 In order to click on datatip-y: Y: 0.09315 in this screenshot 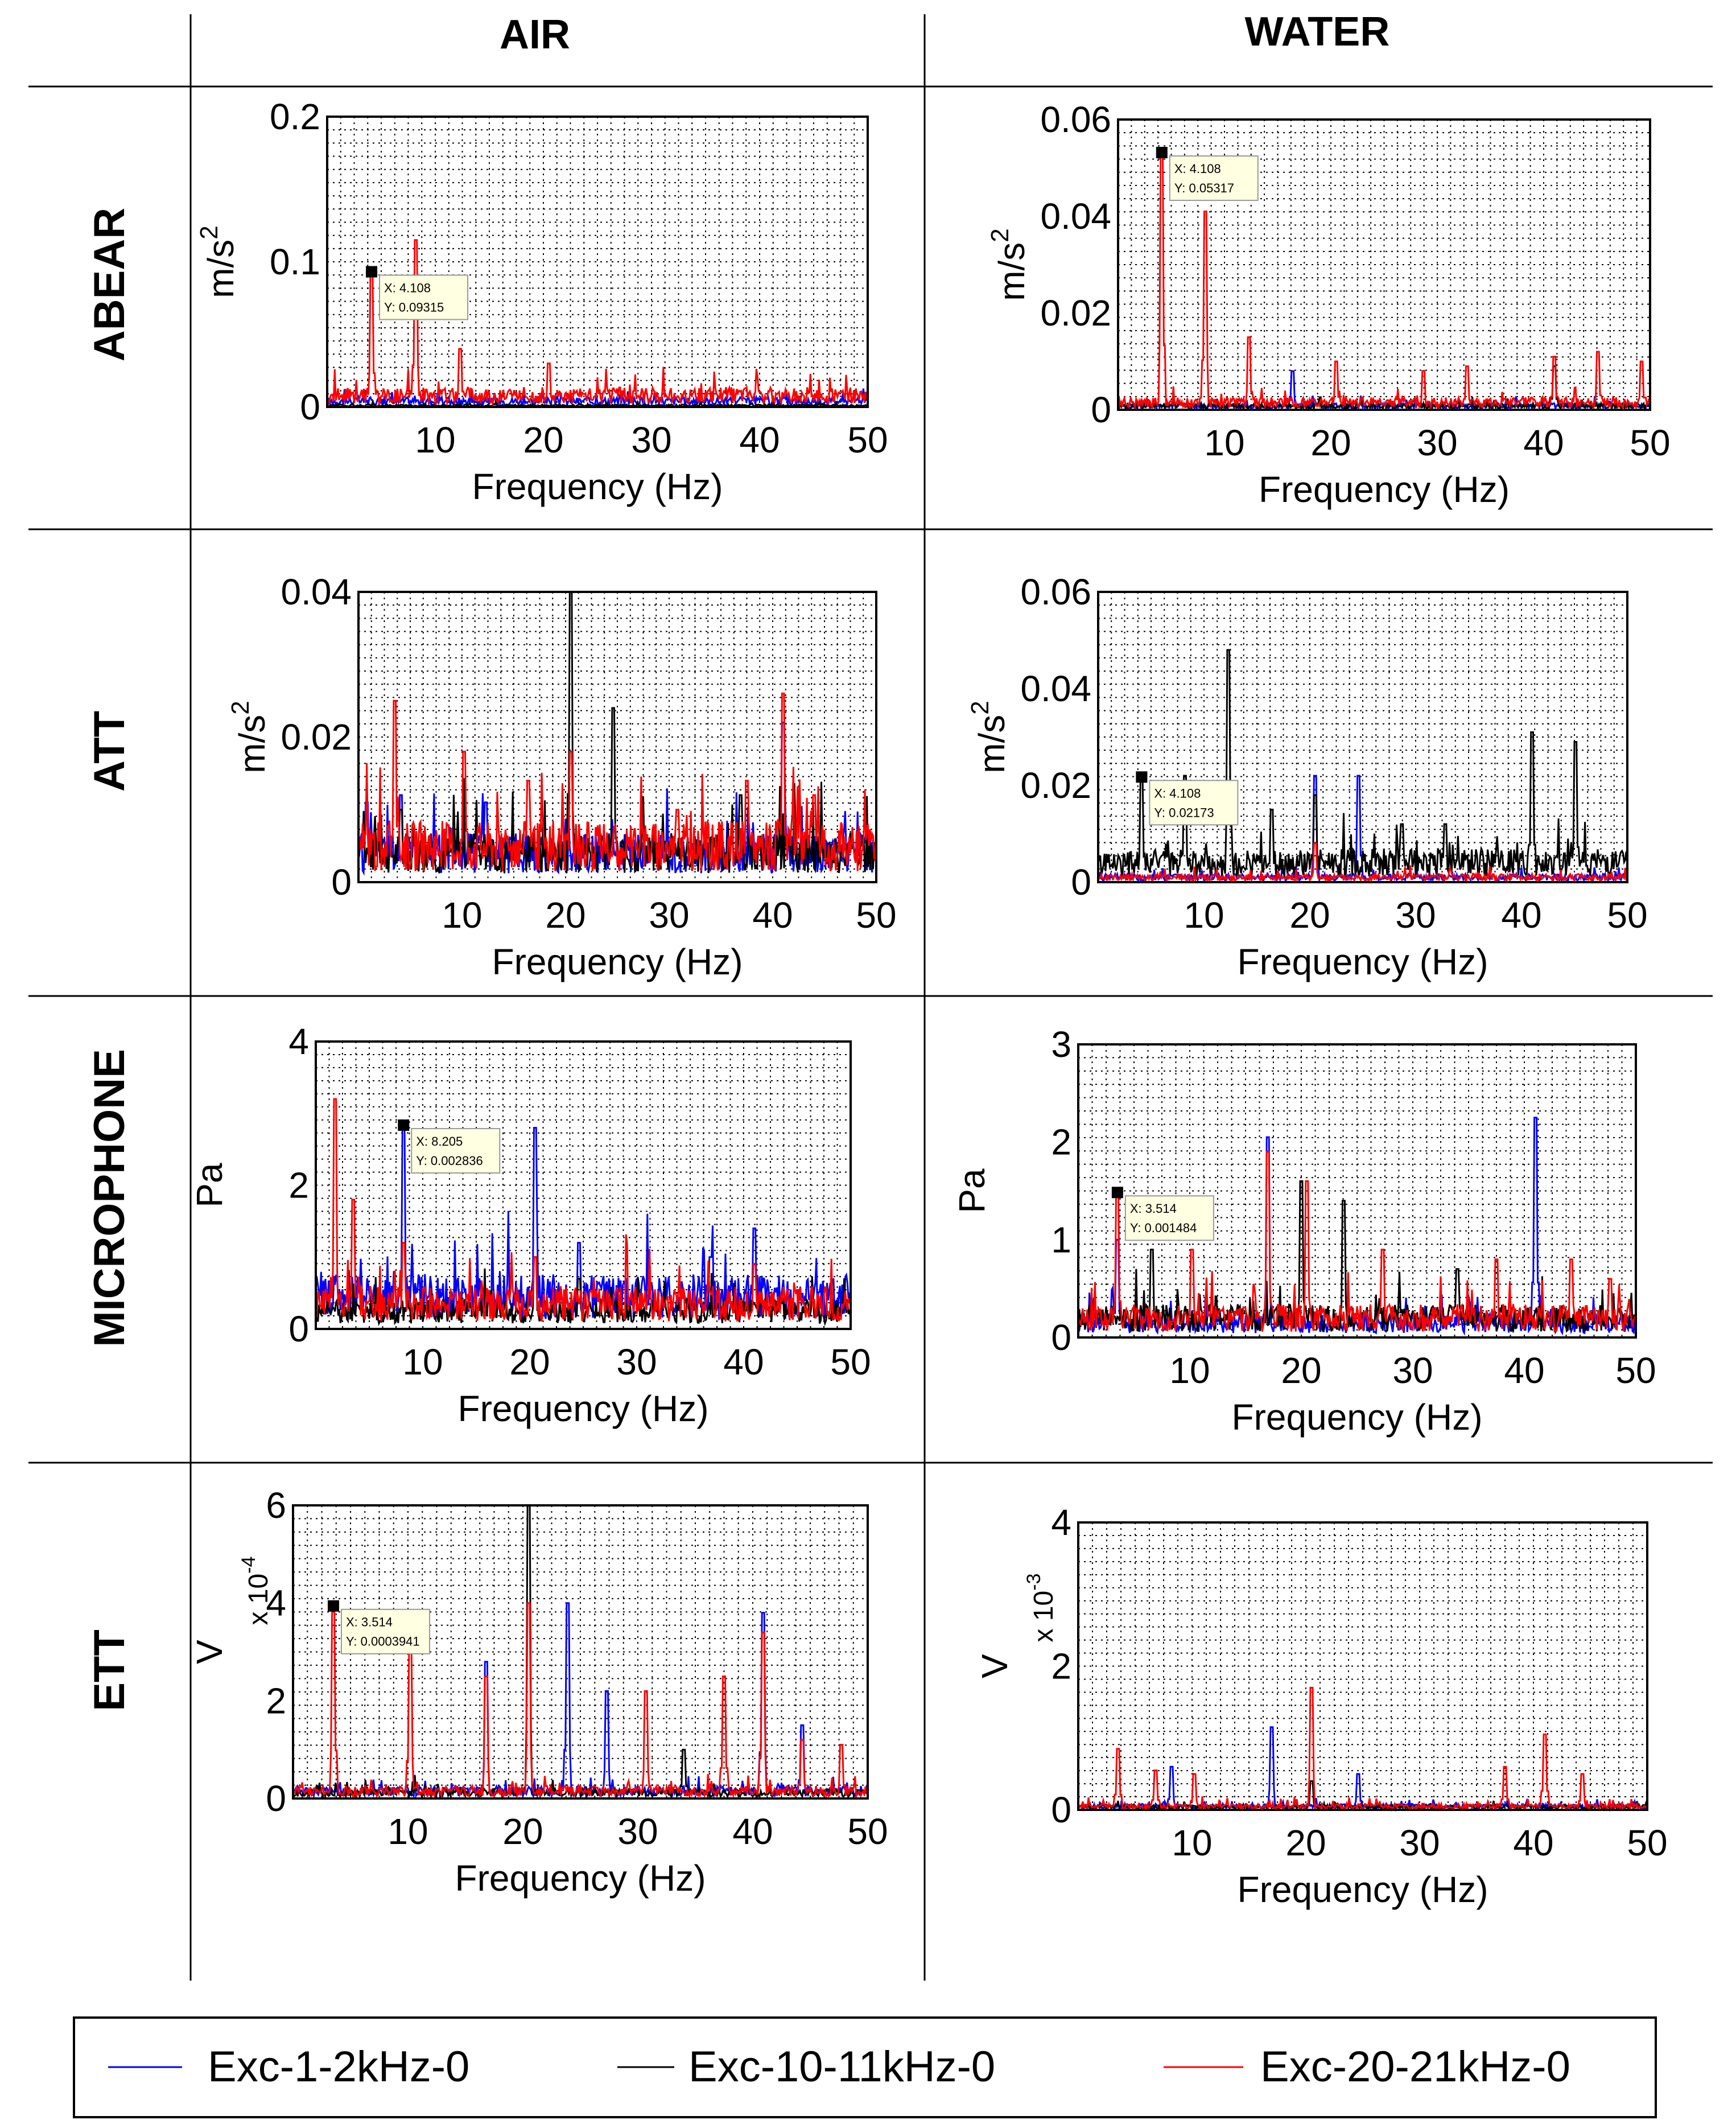, I will do `click(414, 307)`.